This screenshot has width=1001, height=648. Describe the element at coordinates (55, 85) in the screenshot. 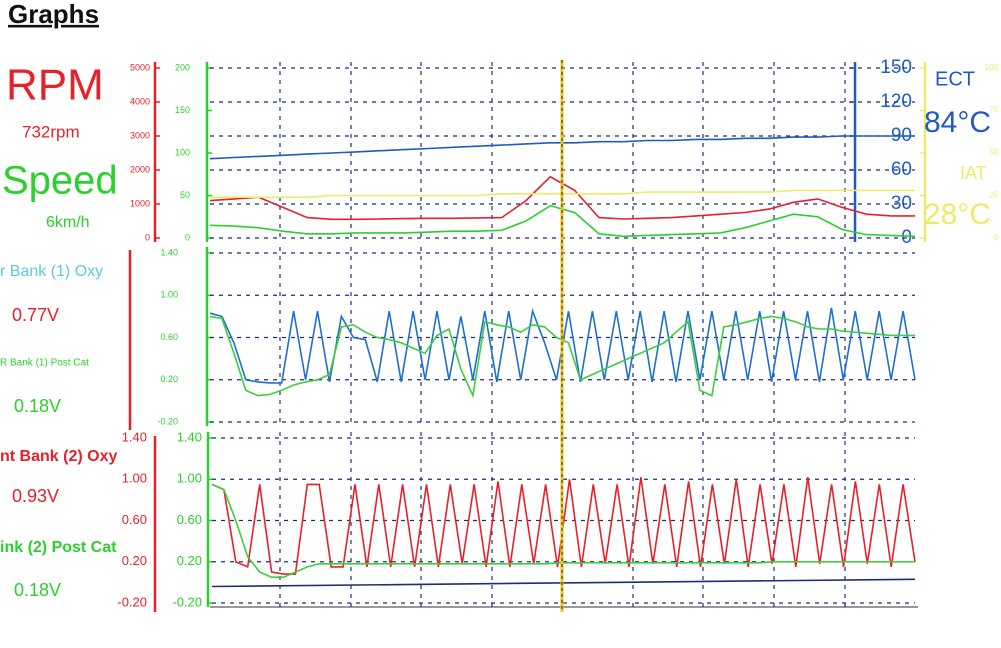

I see `series-name: RPM` at that location.